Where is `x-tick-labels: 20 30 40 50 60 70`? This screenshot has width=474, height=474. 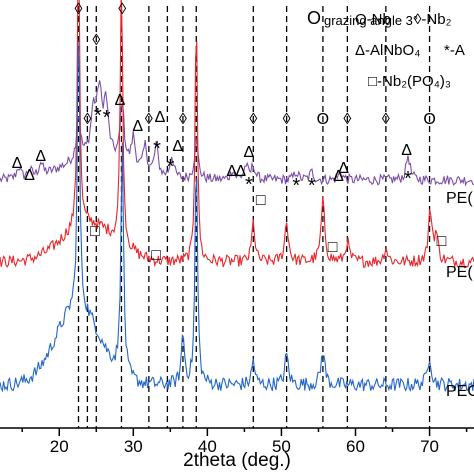
x-tick-labels: 20 30 40 50 60 70 is located at coordinates (244, 442).